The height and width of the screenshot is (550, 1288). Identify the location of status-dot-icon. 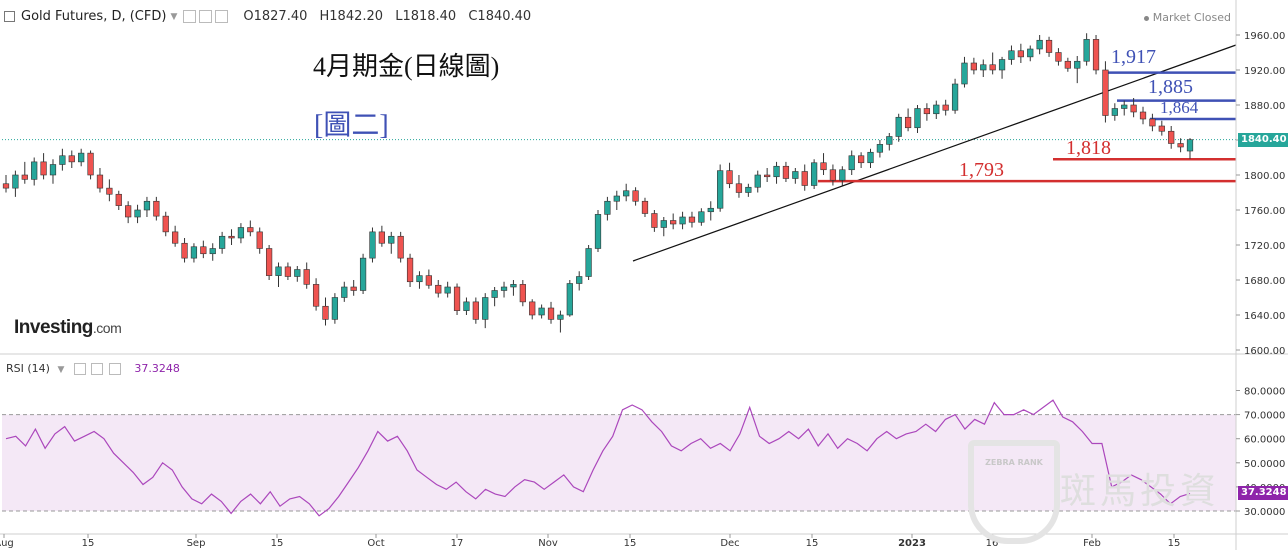
(1146, 18).